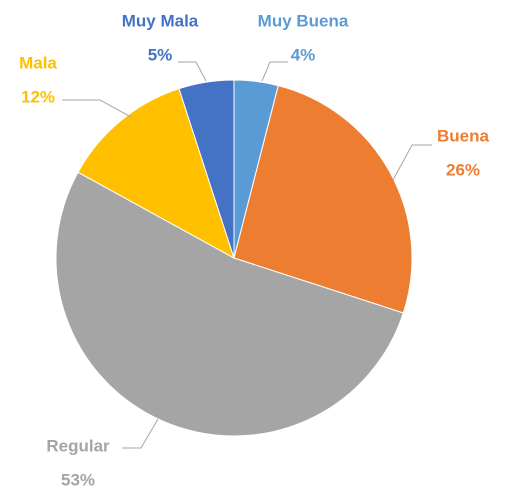 This screenshot has height=491, width=505. What do you see at coordinates (303, 20) in the screenshot?
I see `slice-label: Muy Buena` at bounding box center [303, 20].